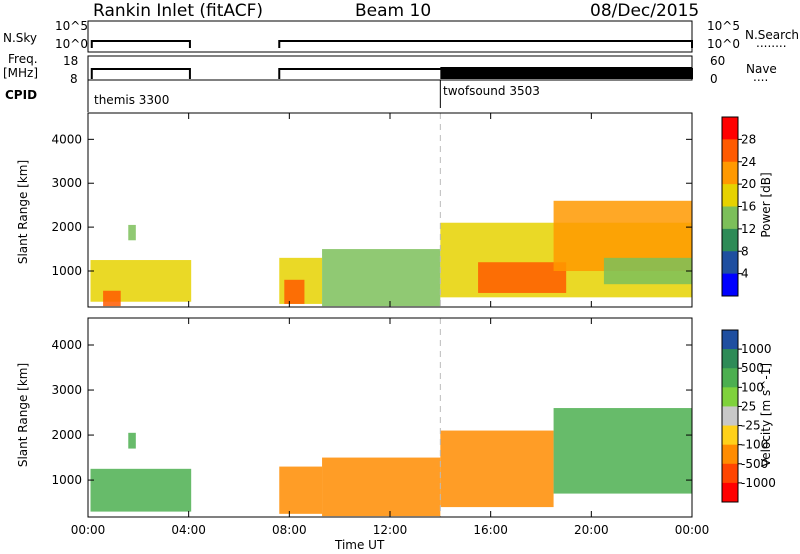 This screenshot has width=800, height=554. Describe the element at coordinates (766, 415) in the screenshot. I see `velocity-colorbar-label: Velocity [m s^-1]` at that location.